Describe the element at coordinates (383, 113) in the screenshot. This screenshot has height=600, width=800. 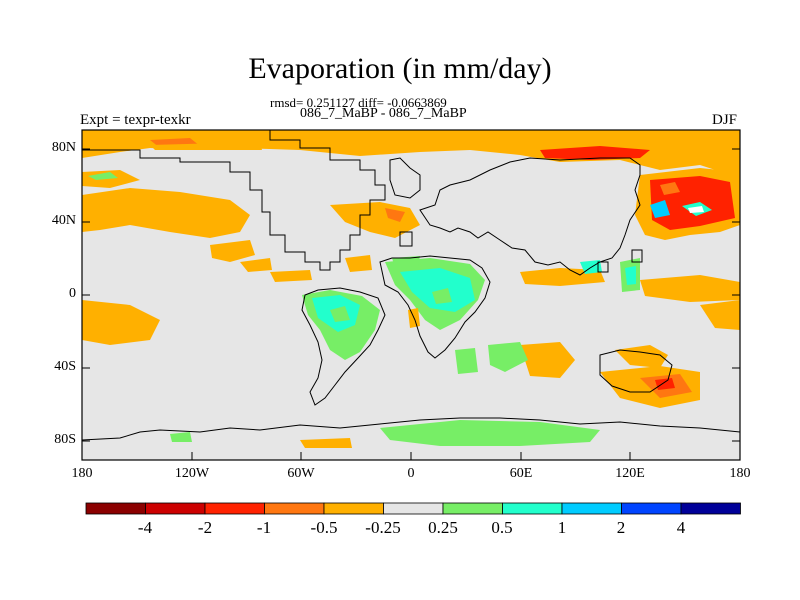
I see `subtitle: 086_7_MaBP - 086_7_MaBP` at that location.